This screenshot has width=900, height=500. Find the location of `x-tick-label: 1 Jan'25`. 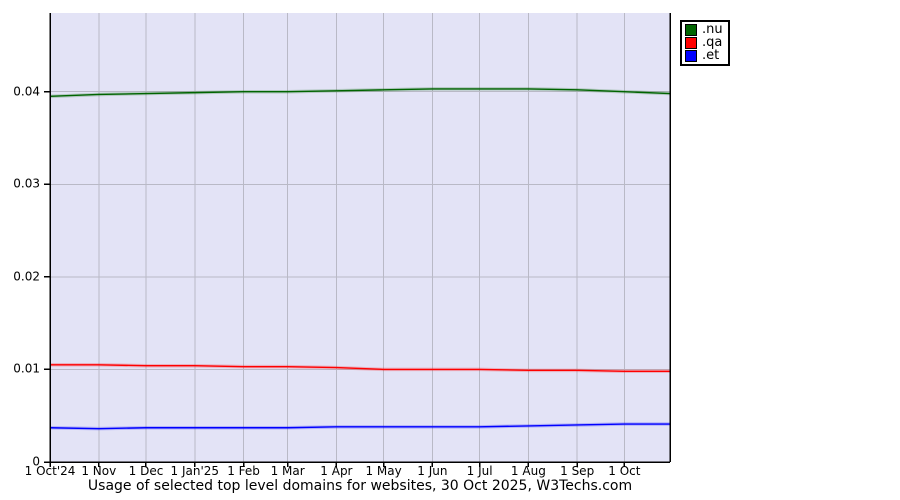

x-tick-label: 1 Jan'25 is located at coordinates (195, 471).